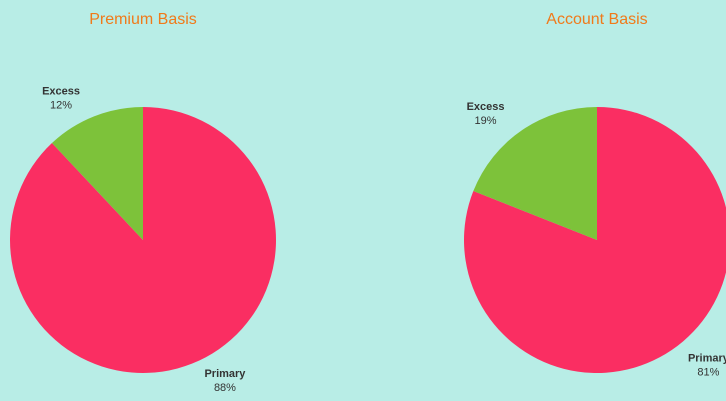 The height and width of the screenshot is (401, 726). I want to click on slice-value-label: 12%, so click(61, 106).